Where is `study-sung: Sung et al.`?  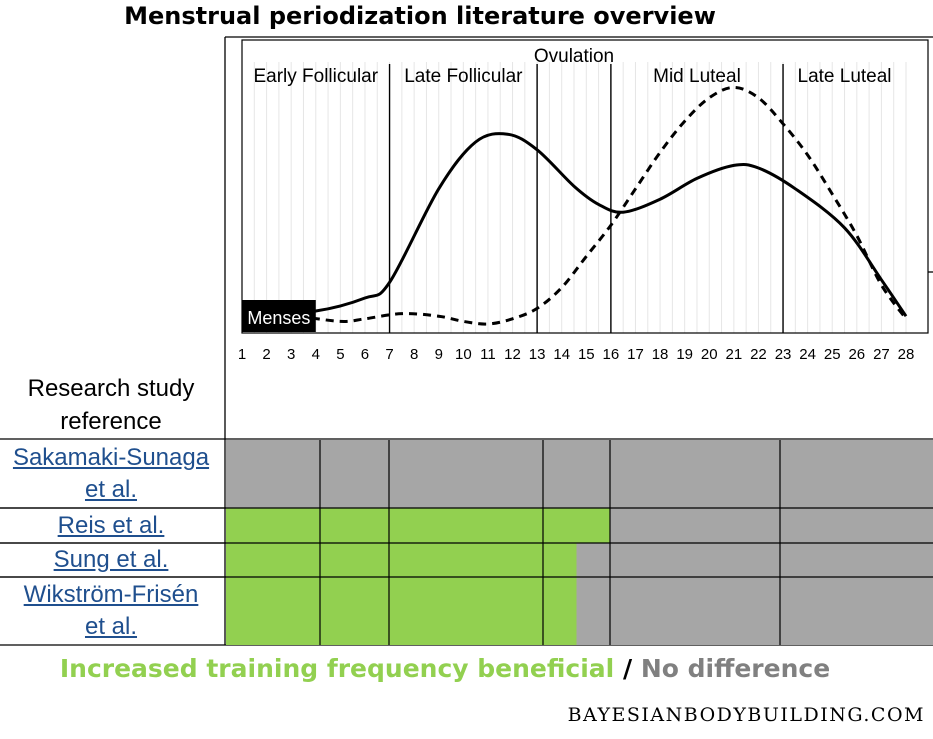 study-sung: Sung et al. is located at coordinates (111, 560).